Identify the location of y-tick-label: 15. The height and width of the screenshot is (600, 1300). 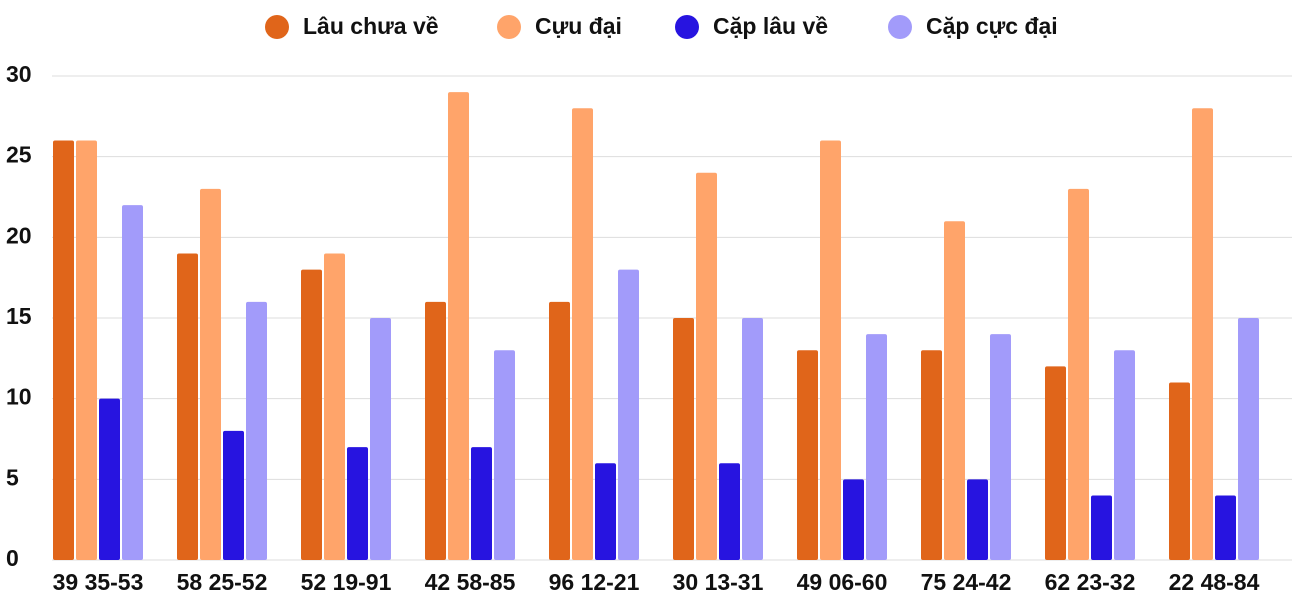
(19, 316).